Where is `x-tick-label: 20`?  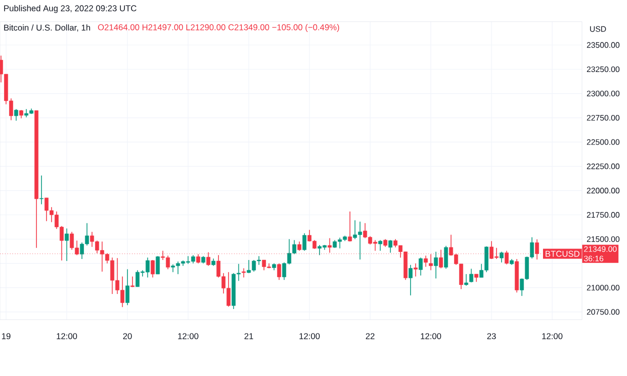 x-tick-label: 20 is located at coordinates (127, 336).